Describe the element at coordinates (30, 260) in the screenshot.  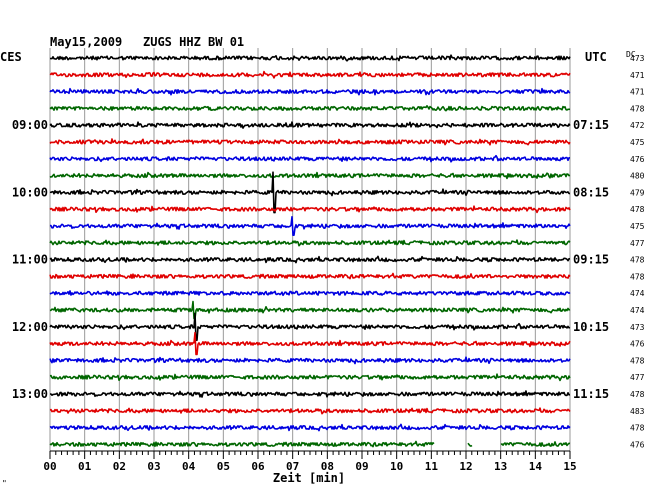
I see `local-hour-label: 11:00` at that location.